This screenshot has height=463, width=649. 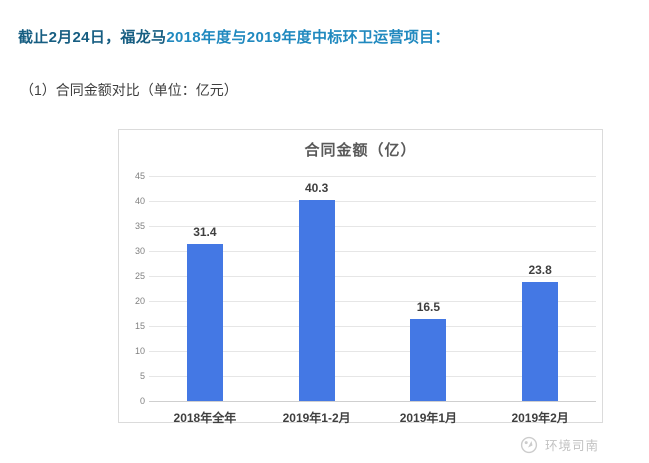 I want to click on bar-value-label: 23.8, so click(x=540, y=270).